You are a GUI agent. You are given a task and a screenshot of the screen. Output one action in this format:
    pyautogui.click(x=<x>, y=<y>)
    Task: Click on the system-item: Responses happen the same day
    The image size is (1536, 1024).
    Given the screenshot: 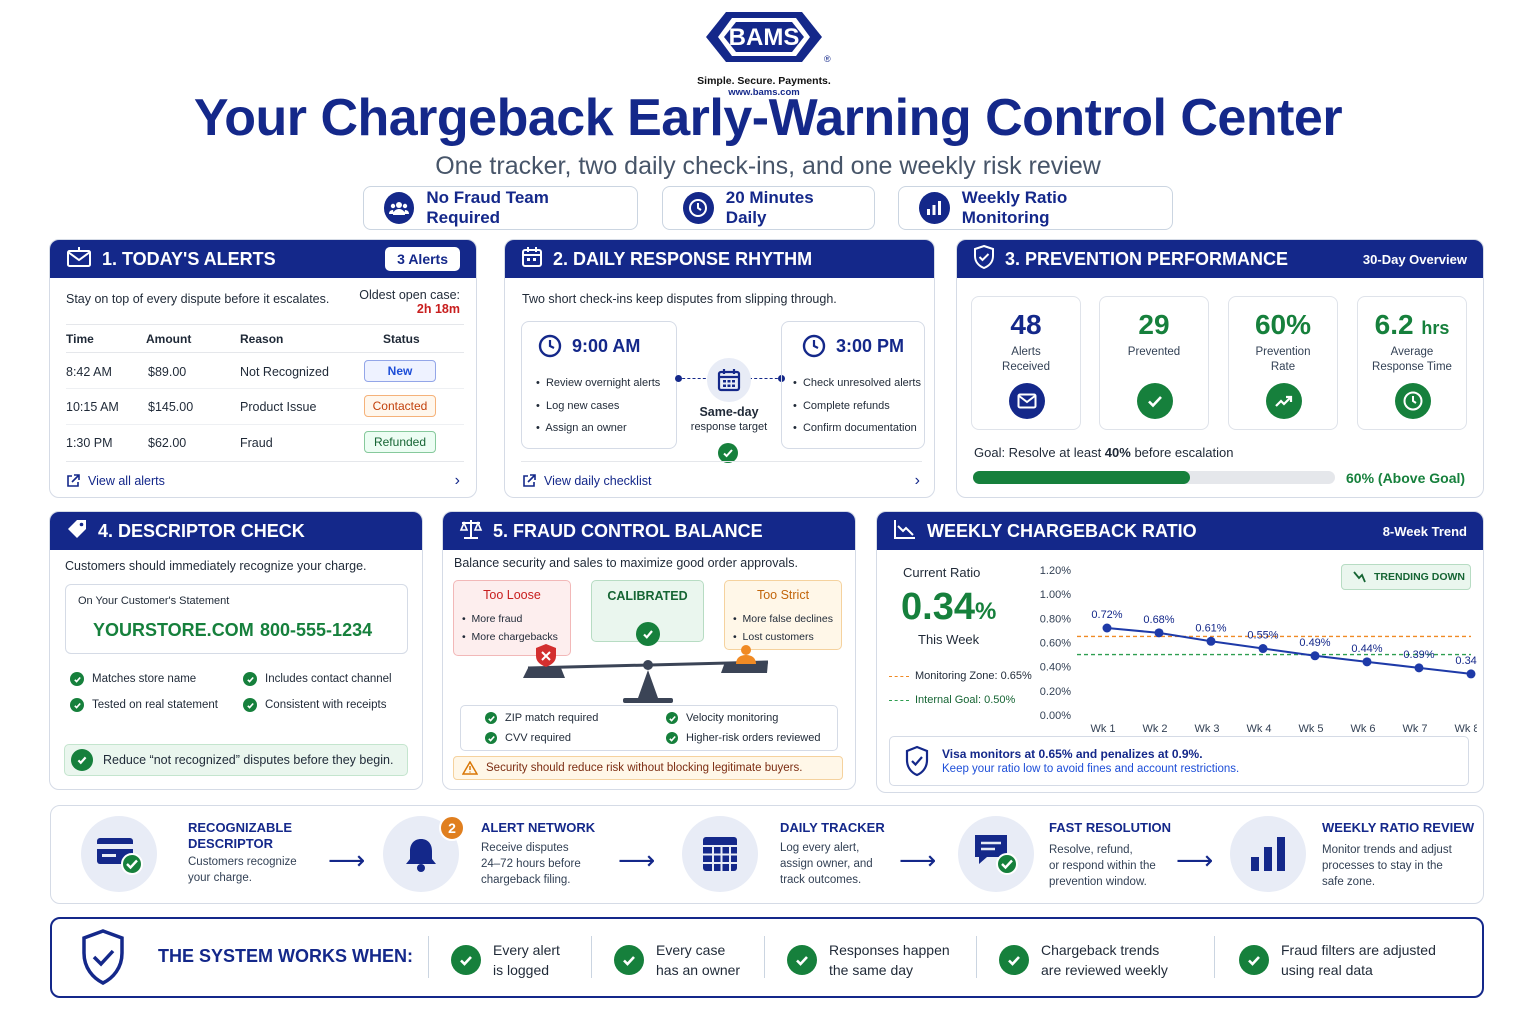 What is the action you would take?
    pyautogui.click(x=868, y=960)
    